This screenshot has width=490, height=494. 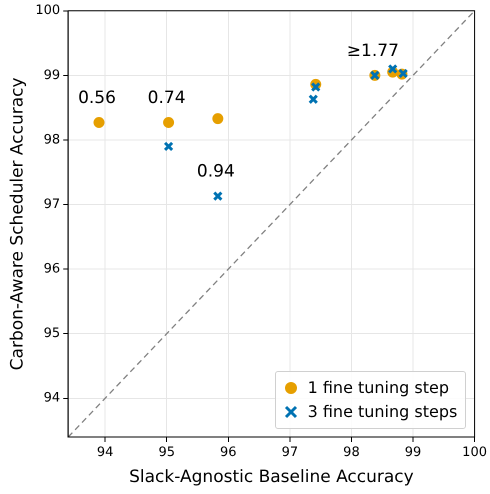 I want to click on x-tick-label: 94, so click(x=105, y=452).